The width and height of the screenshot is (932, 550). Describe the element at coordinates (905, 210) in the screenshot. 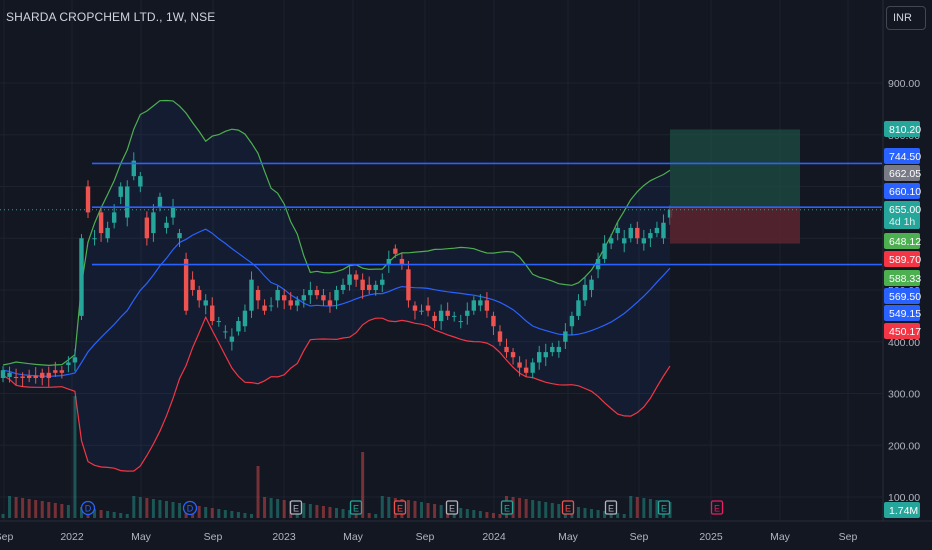

I see `price-tag-label: 655.00` at that location.